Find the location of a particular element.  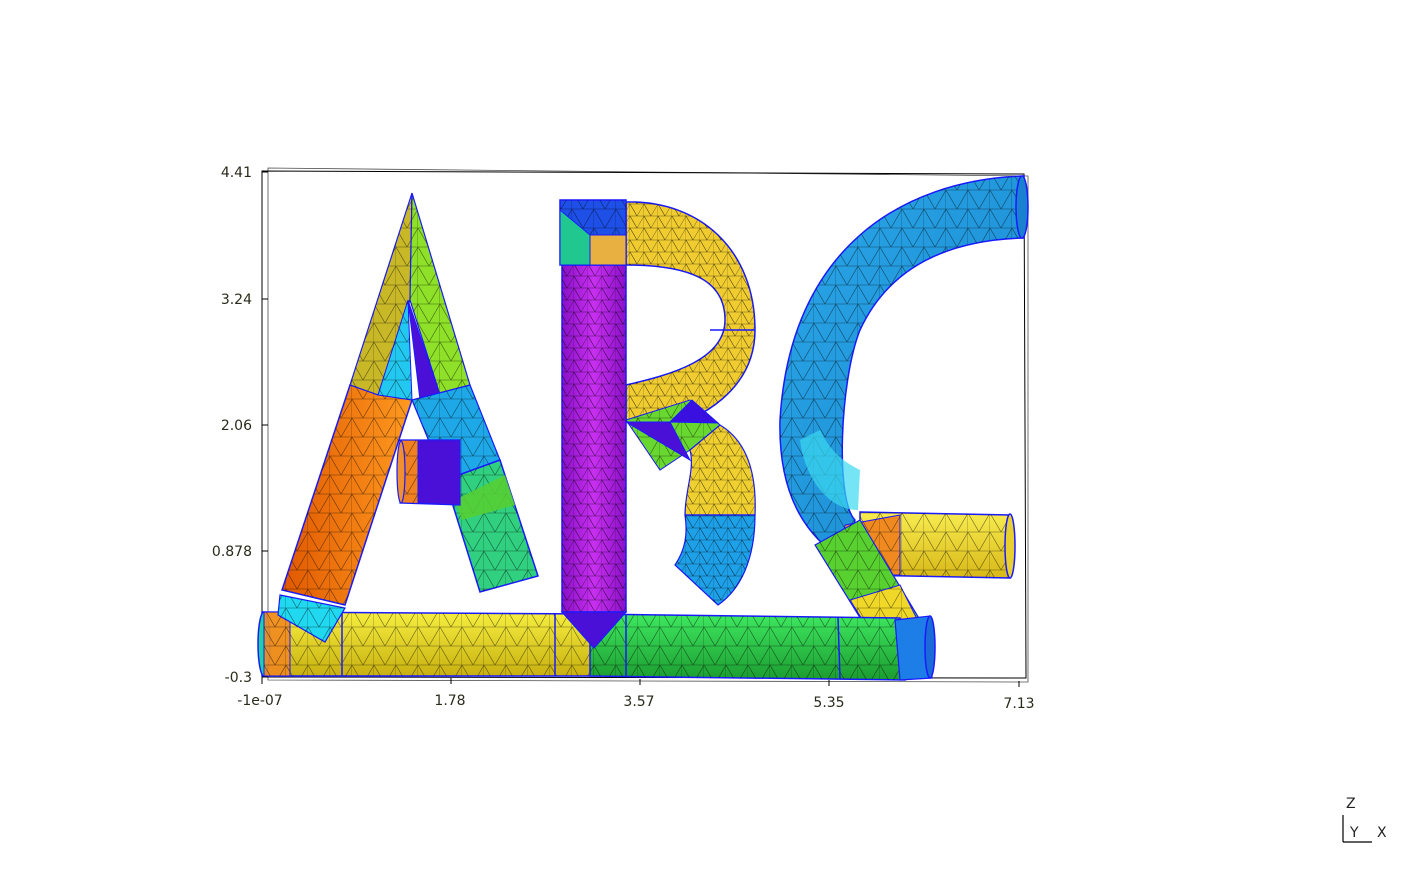

letter-c-mesh is located at coordinates (904, 413).